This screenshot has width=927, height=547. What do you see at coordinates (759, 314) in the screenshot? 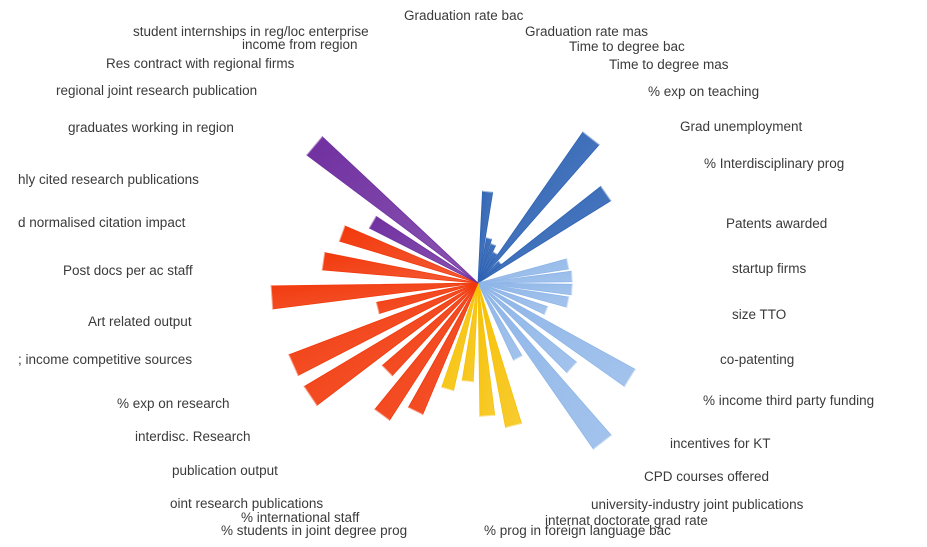
I see `label-size-tto: size TTO` at bounding box center [759, 314].